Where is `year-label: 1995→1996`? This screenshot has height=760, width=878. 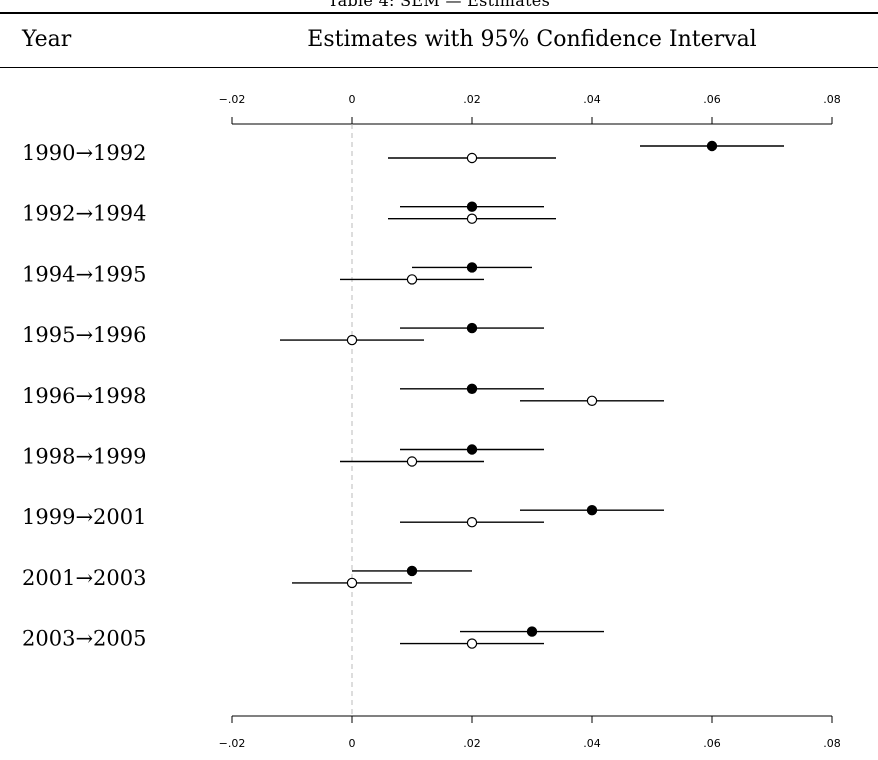
year-label: 1995→1996 is located at coordinates (84, 335).